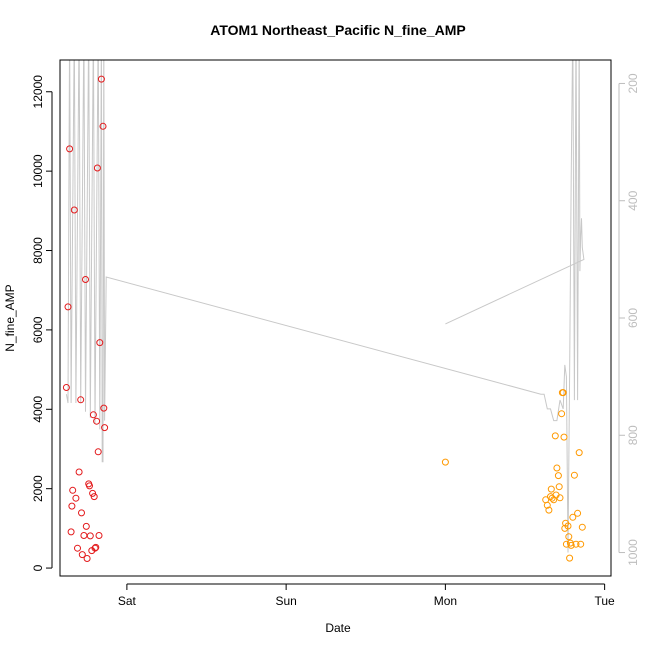  What do you see at coordinates (633, 200) in the screenshot?
I see `y2-tick-label: 400` at bounding box center [633, 200].